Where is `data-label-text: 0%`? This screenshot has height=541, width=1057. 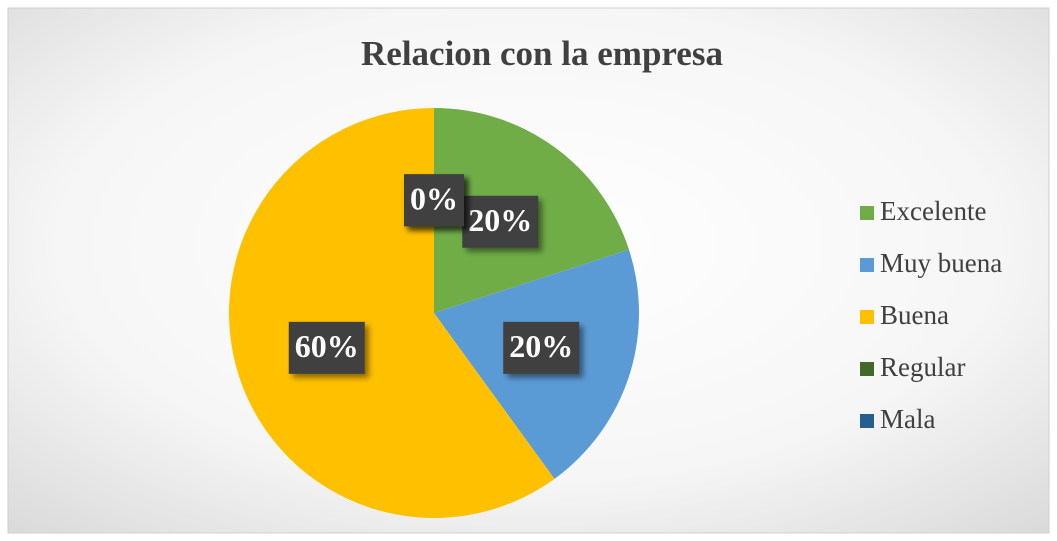
data-label-text: 0% is located at coordinates (434, 199).